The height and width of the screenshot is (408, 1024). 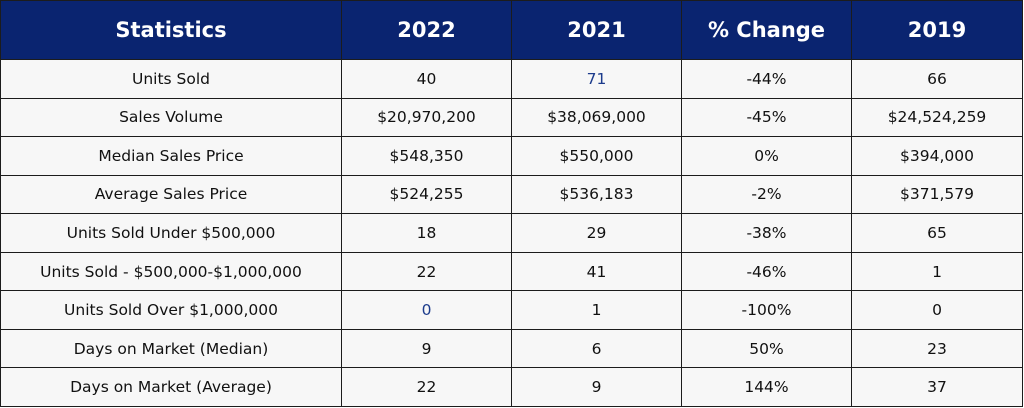 What do you see at coordinates (937, 271) in the screenshot?
I see `cell-2019: 1` at bounding box center [937, 271].